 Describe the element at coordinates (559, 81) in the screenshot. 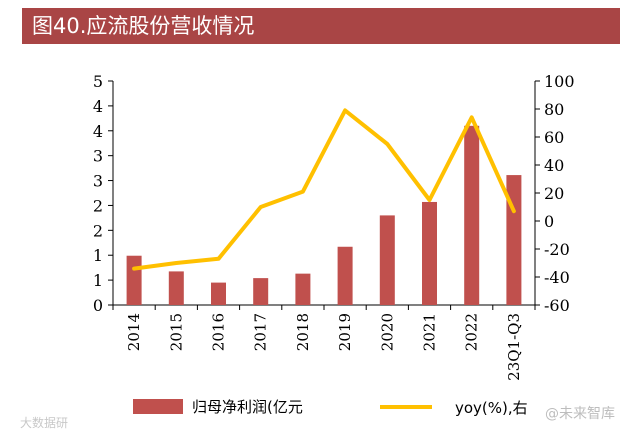

I see `right-tick-label: 100` at that location.